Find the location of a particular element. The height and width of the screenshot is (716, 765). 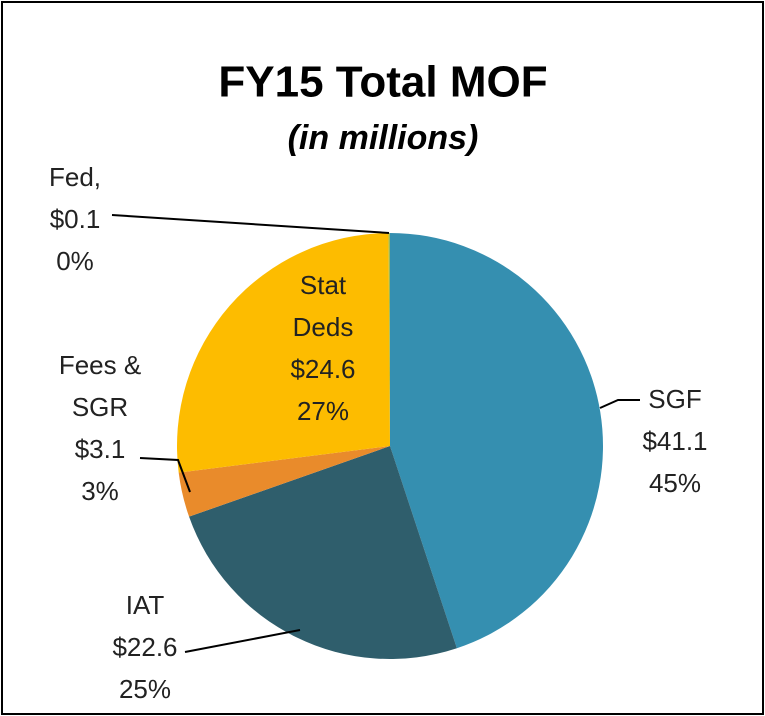

slice-label: Fees & SGR $3.1 3% is located at coordinates (100, 428).